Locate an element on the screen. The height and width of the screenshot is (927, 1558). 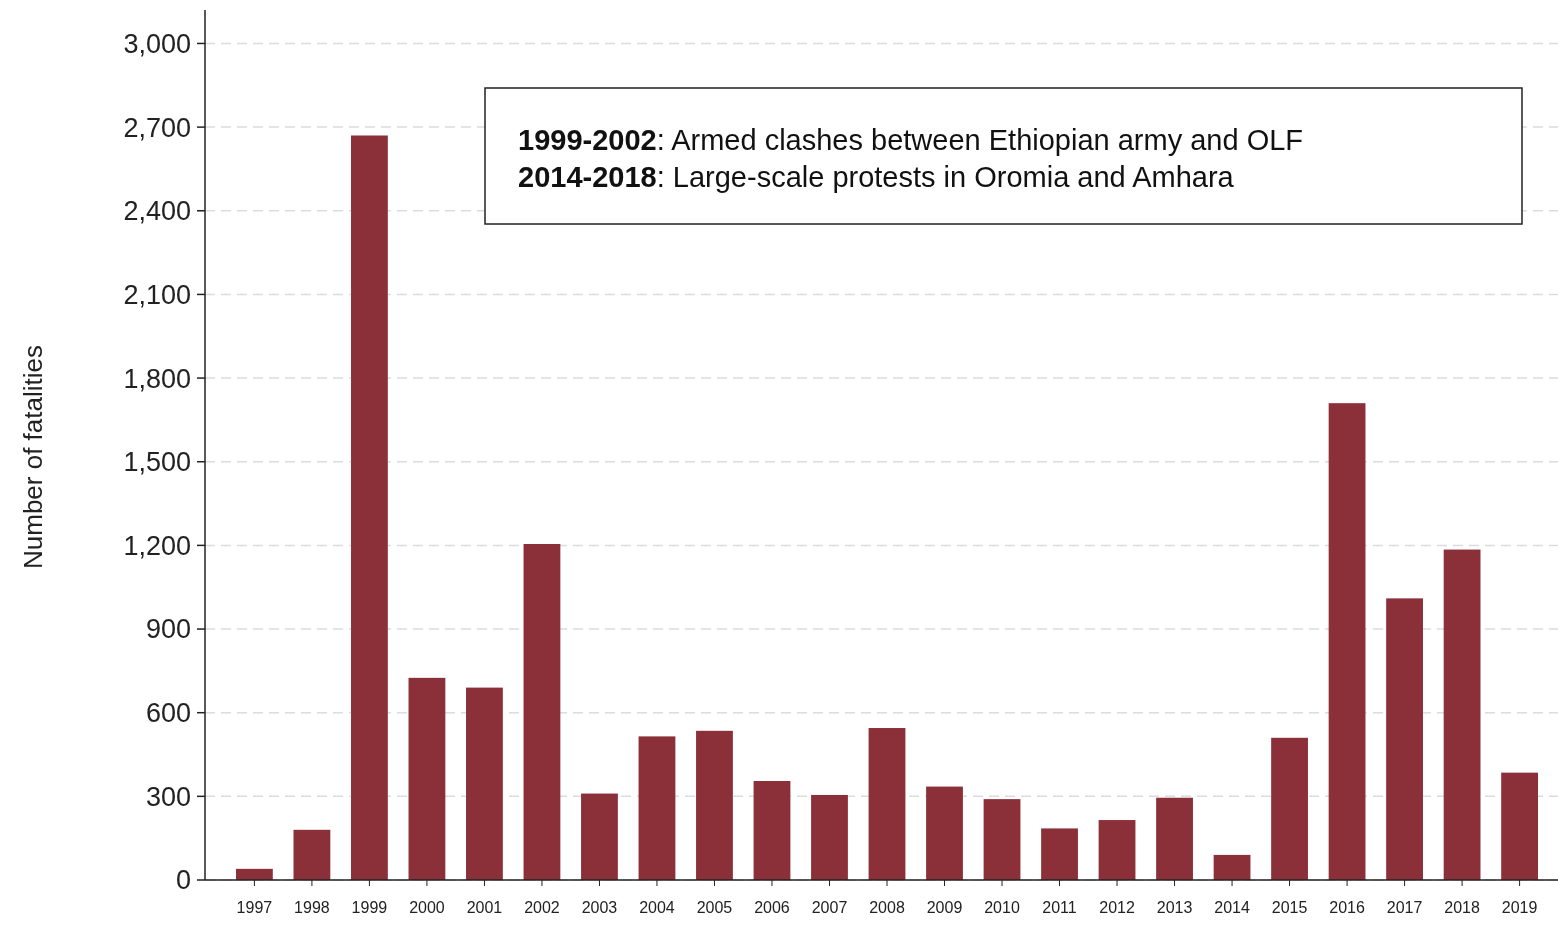
x-tick-label: 2013 is located at coordinates (1174, 907).